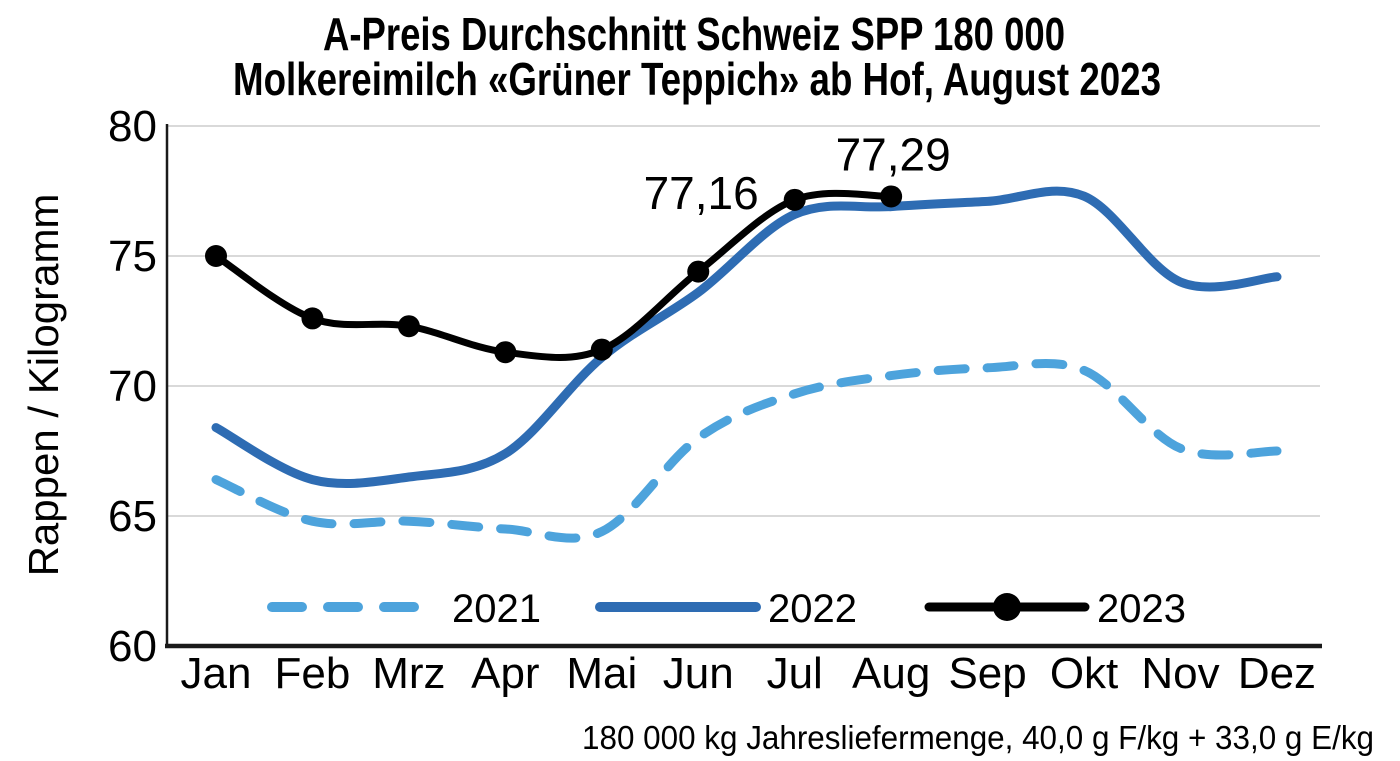 Image resolution: width=1400 pixels, height=761 pixels. What do you see at coordinates (694, 34) in the screenshot?
I see `chart-title-line1: A-Preis Durchschnitt Schweiz SPP 180 000` at bounding box center [694, 34].